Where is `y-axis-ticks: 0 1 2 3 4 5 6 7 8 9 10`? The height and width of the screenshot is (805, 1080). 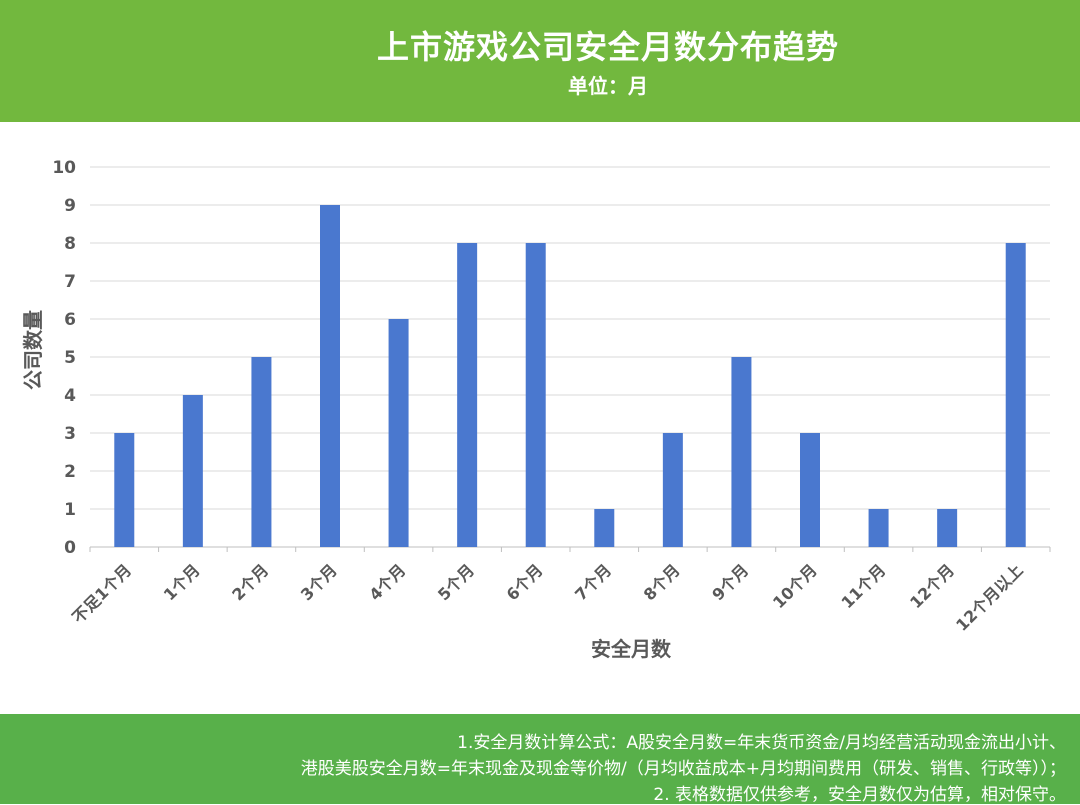
y-axis-ticks: 0 1 2 3 4 5 6 7 8 9 10 is located at coordinates (64, 358).